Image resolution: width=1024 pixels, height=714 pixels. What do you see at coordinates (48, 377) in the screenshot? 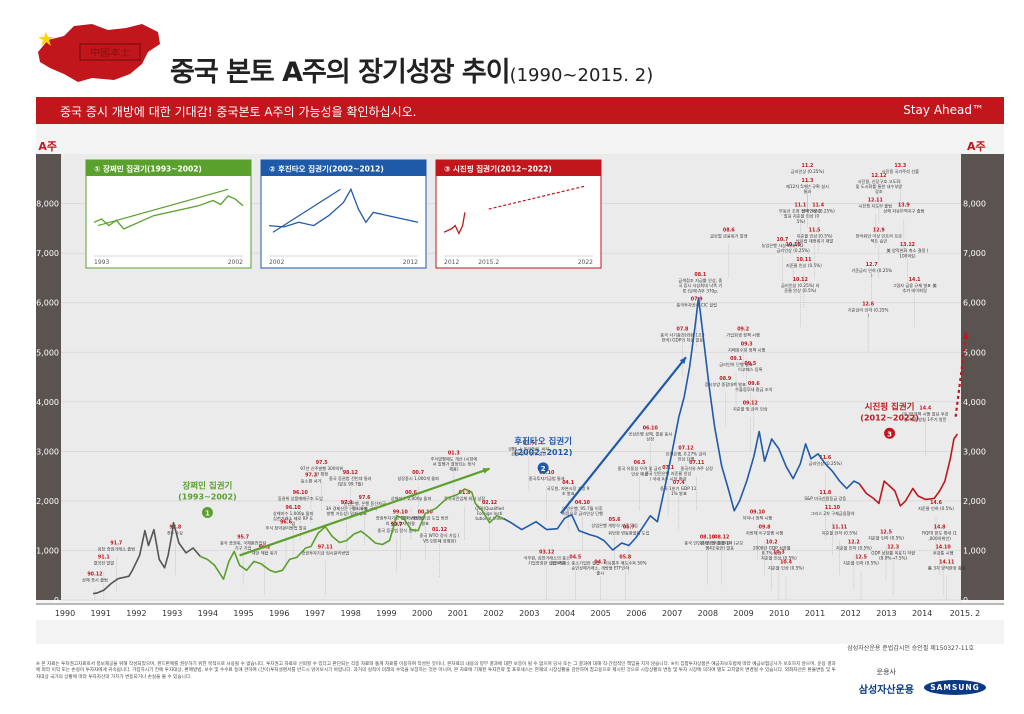
I see `left-axis-band` at bounding box center [48, 377].